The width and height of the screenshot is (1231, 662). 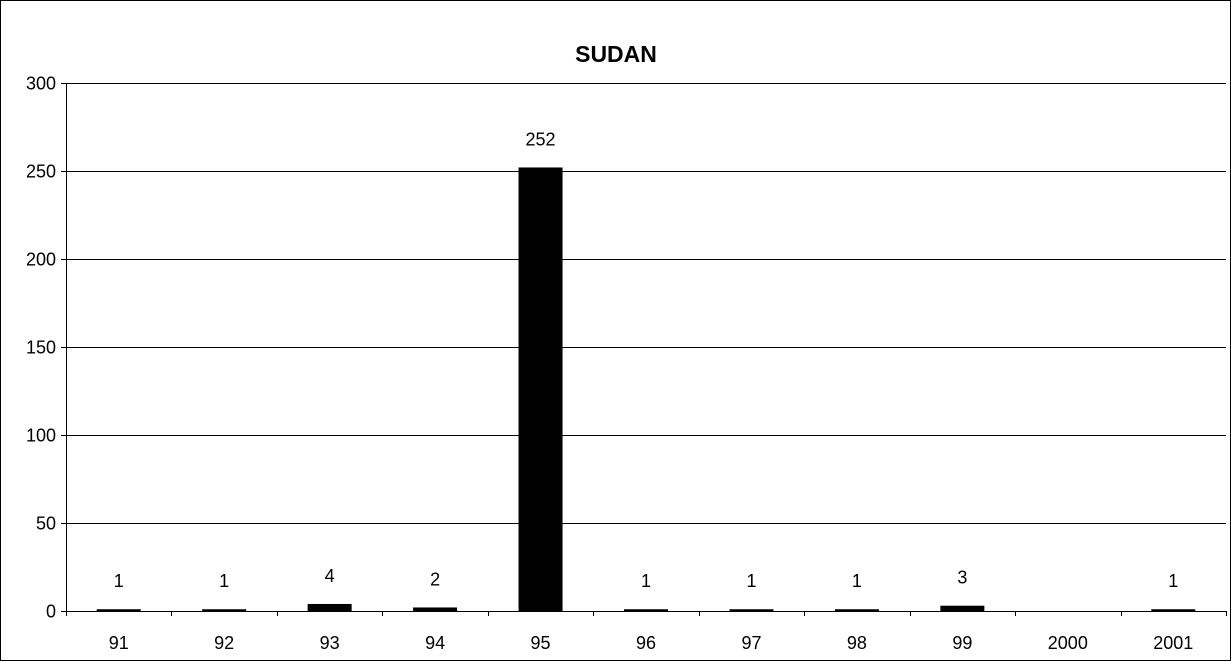 What do you see at coordinates (330, 576) in the screenshot?
I see `data-label: 4` at bounding box center [330, 576].